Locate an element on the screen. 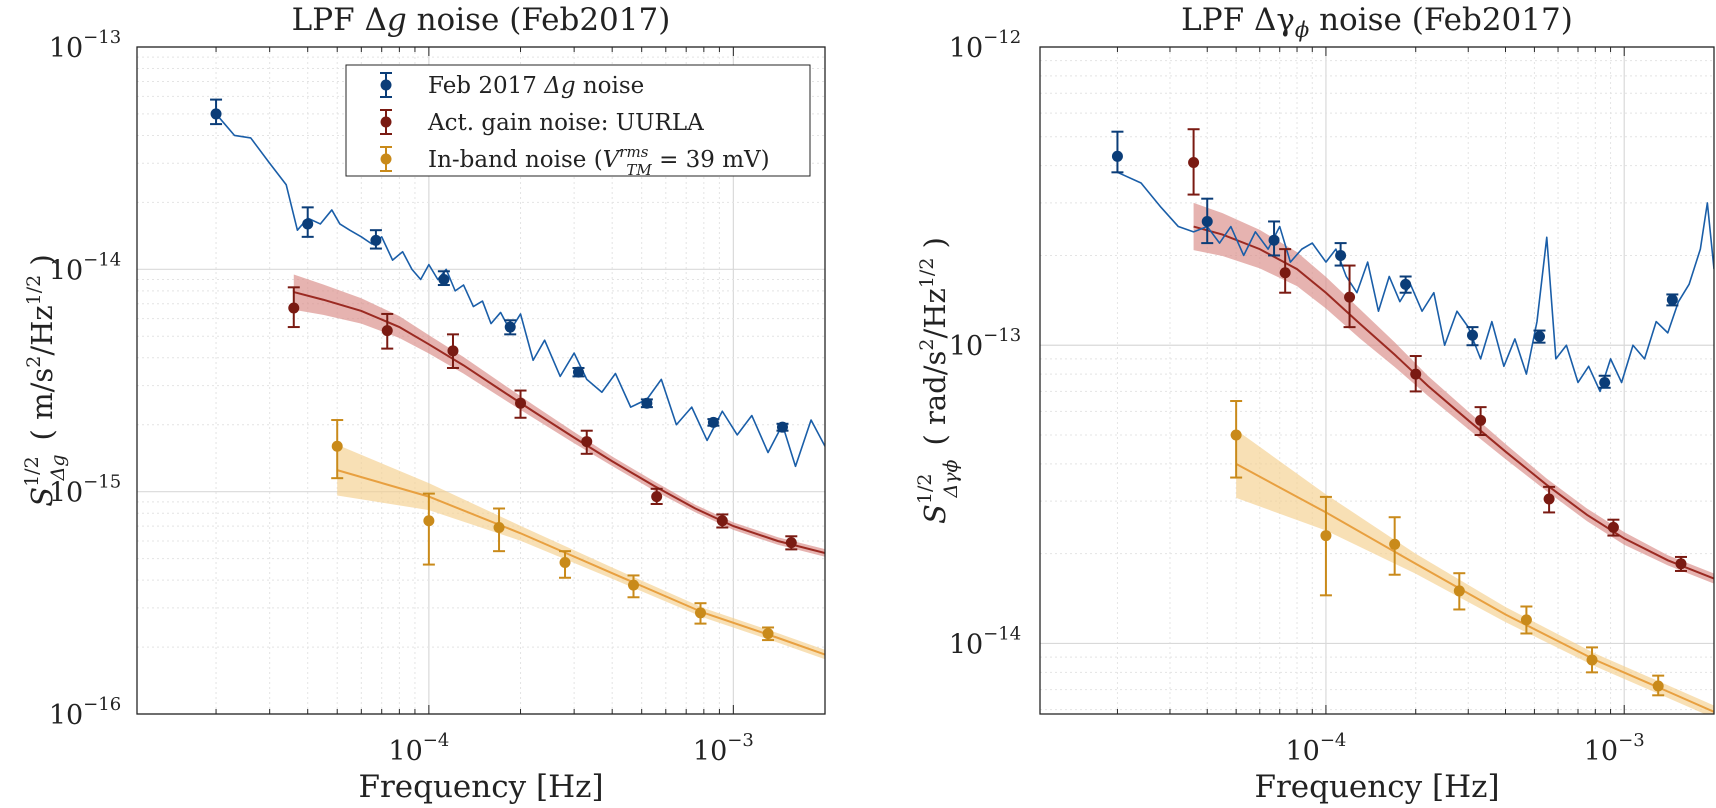 The image size is (1716, 808). chart-title: LPF Δγϕ noise (Feb2017) is located at coordinates (1377, 22).